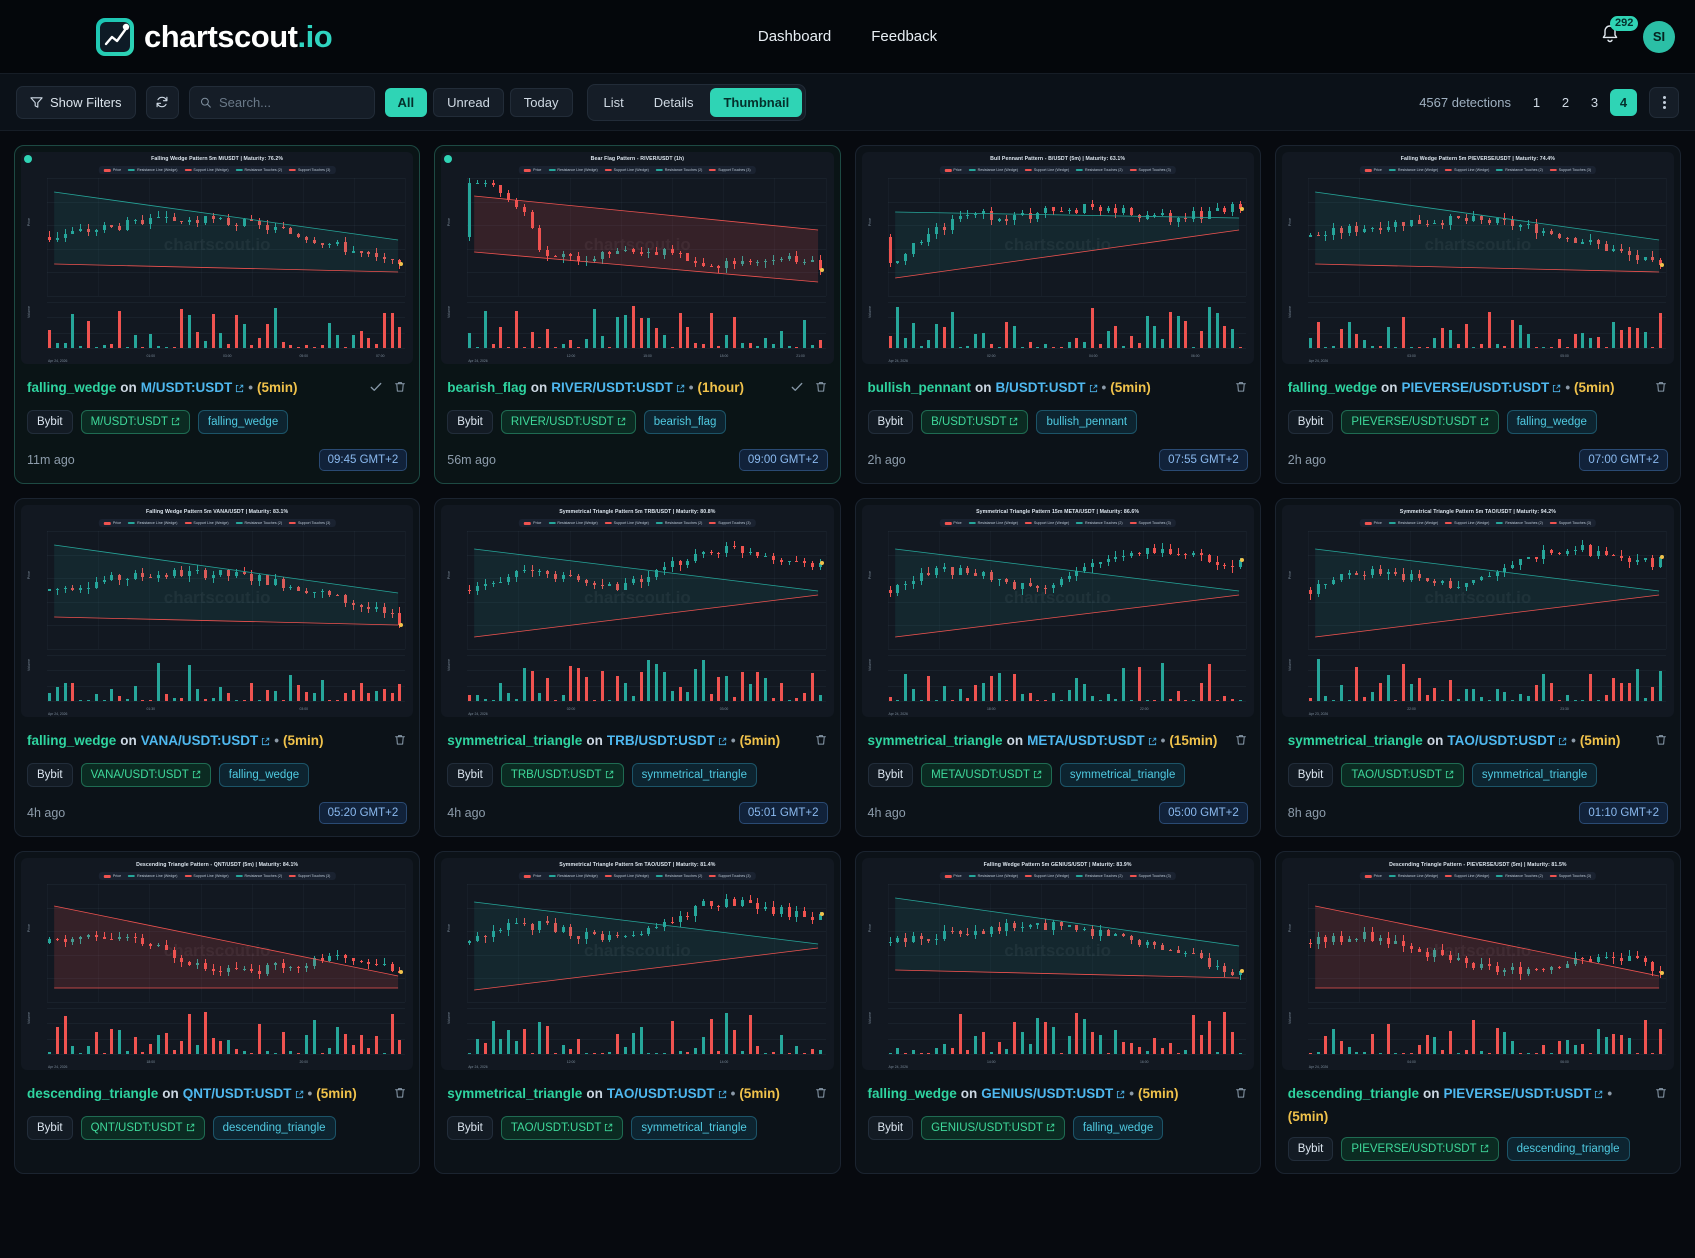 The height and width of the screenshot is (1258, 1695). I want to click on symbol-link: GENIUS/USDT:USDT, so click(1053, 1093).